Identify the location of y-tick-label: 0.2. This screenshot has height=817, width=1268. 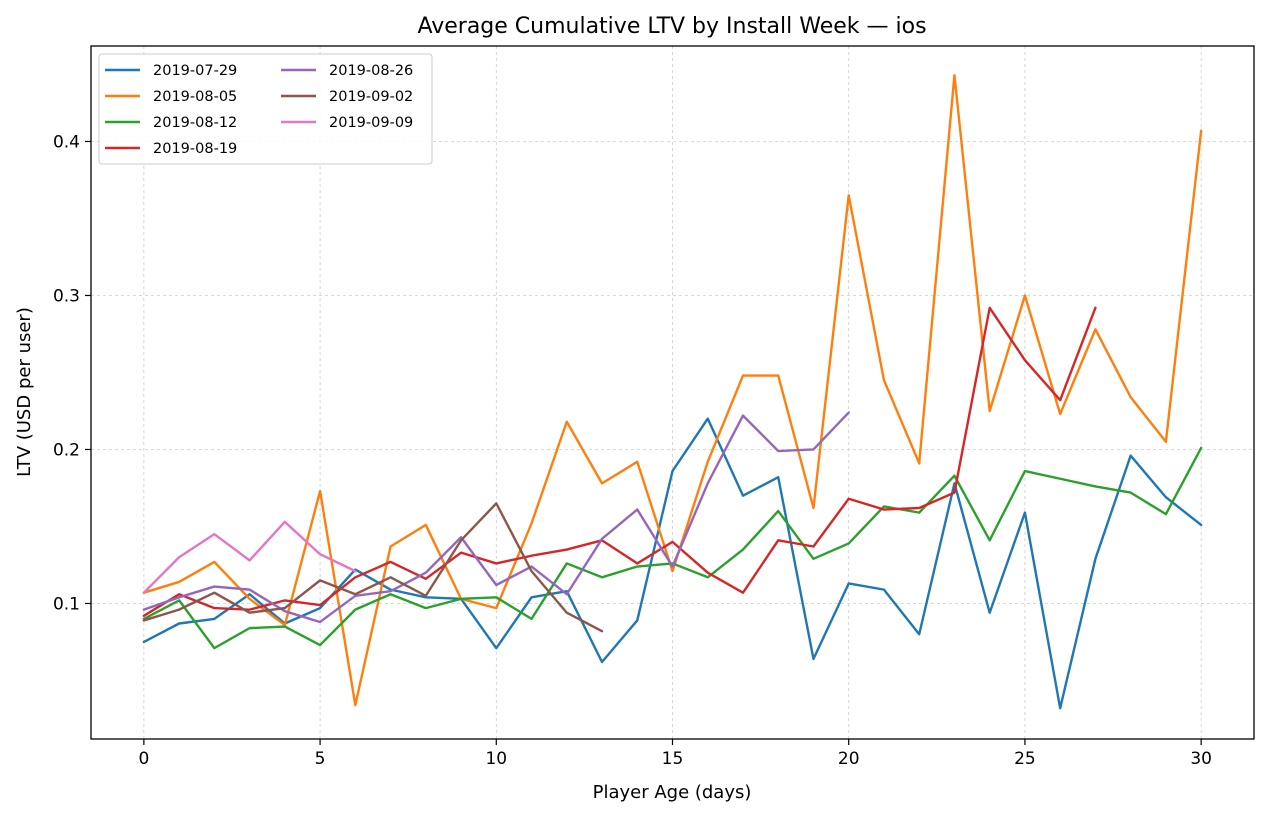
(66, 450).